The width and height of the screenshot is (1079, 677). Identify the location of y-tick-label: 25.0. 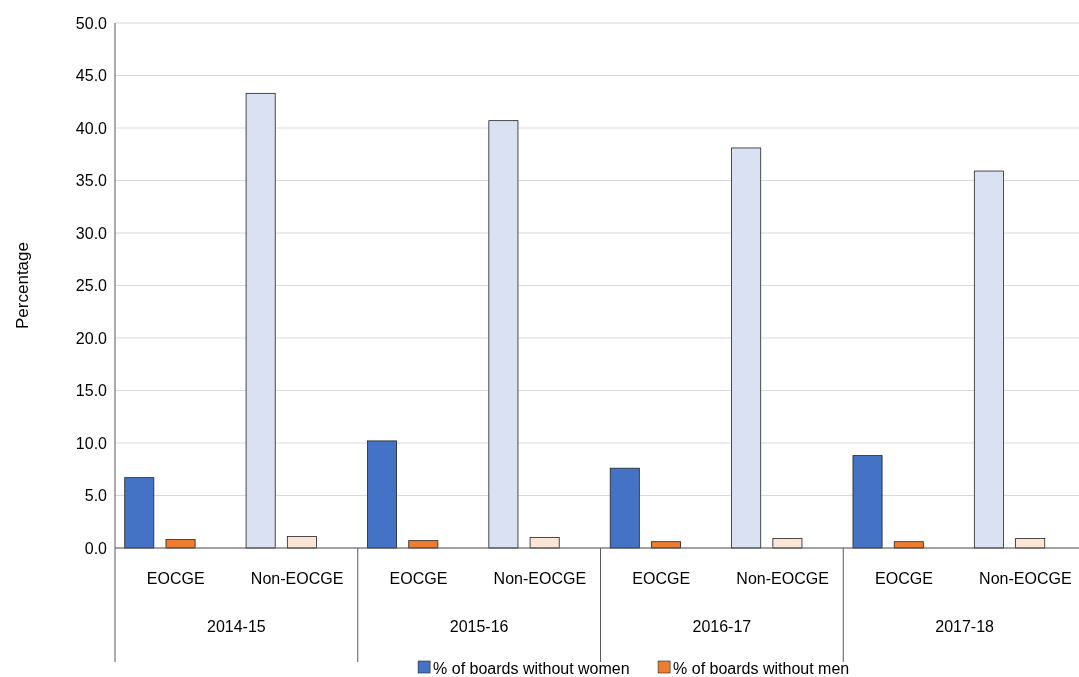
(91, 286).